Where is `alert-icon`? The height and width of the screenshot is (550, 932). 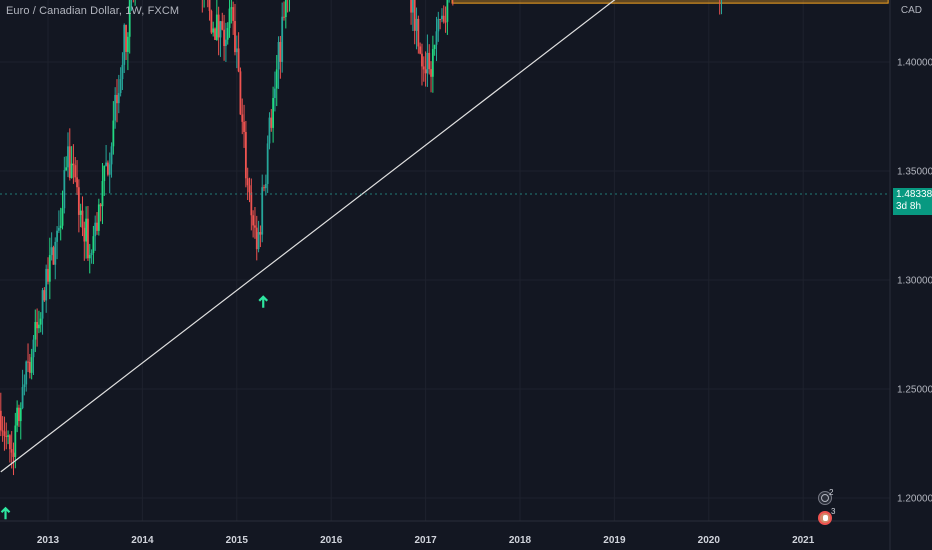
alert-icon is located at coordinates (825, 518).